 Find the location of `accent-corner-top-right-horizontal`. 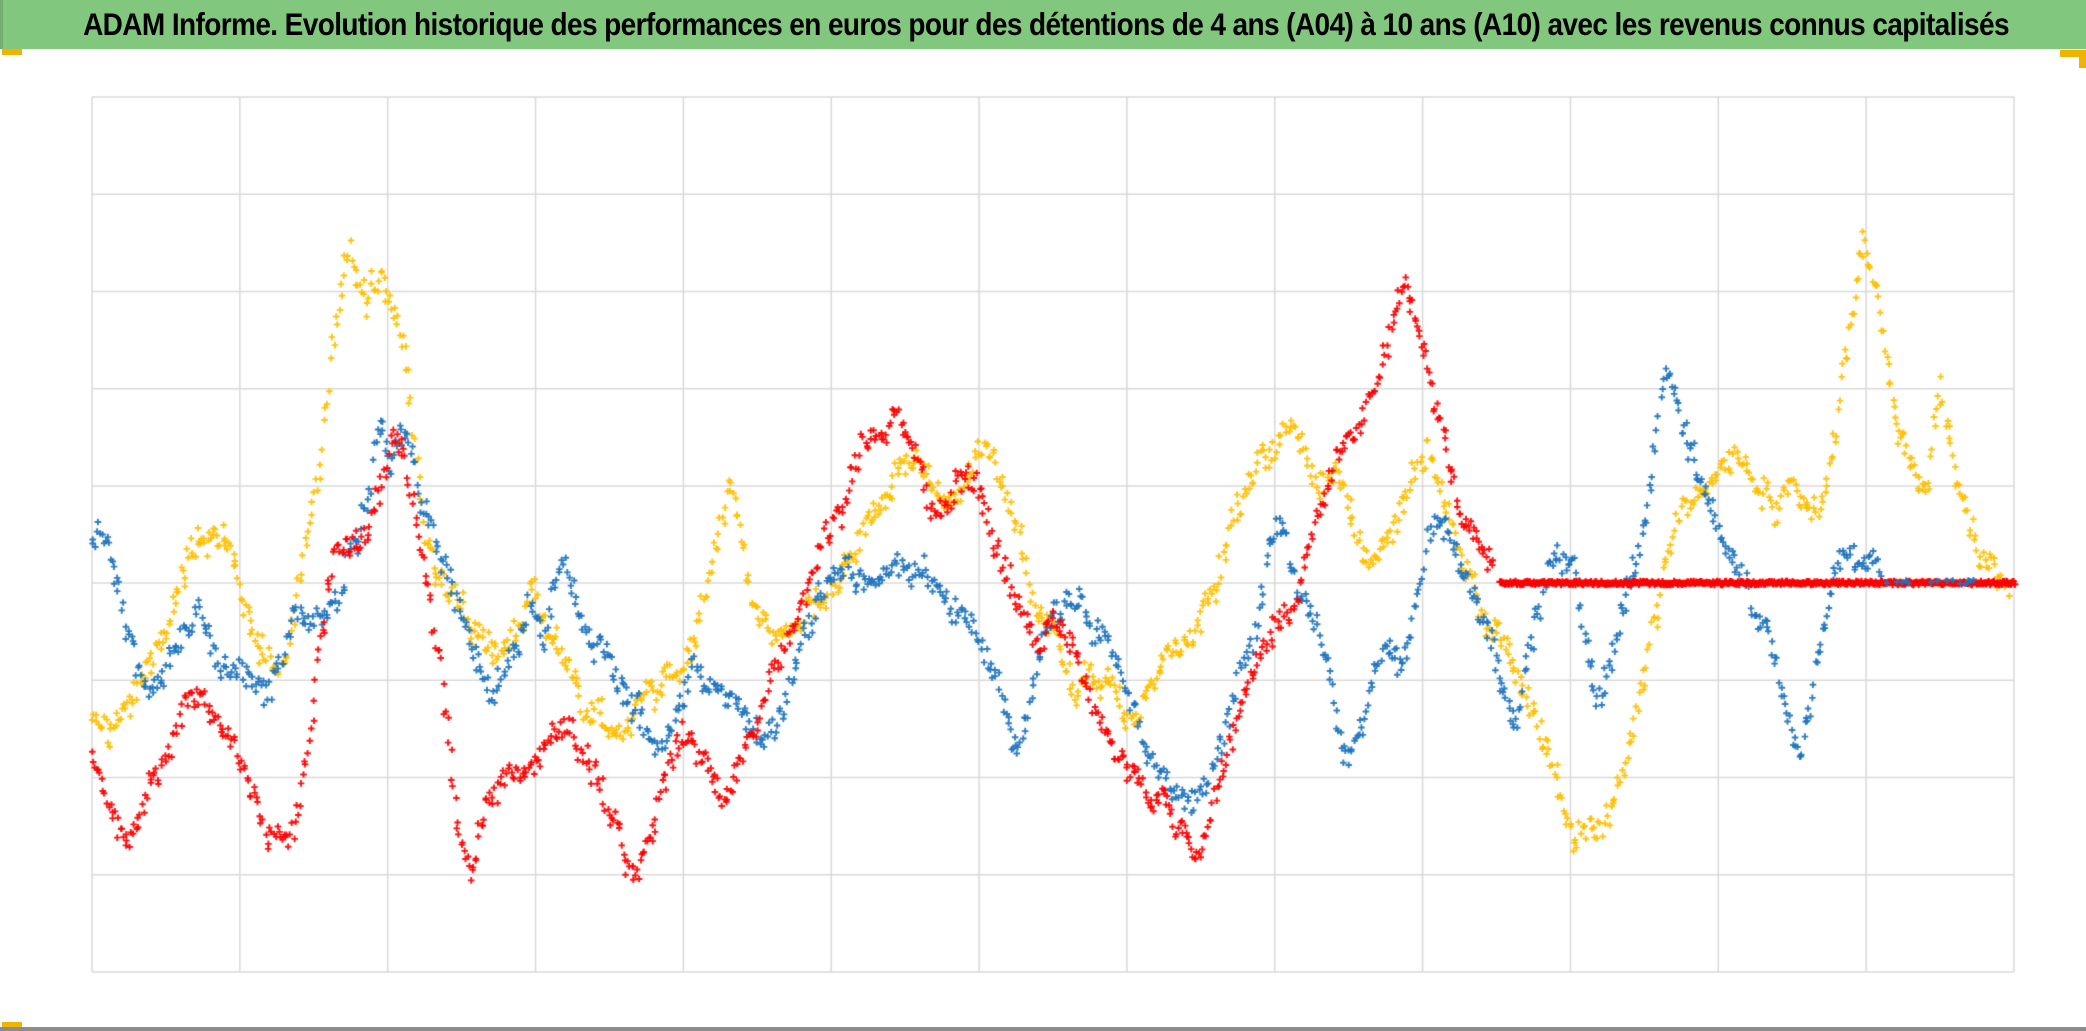

accent-corner-top-right-horizontal is located at coordinates (2073, 53).